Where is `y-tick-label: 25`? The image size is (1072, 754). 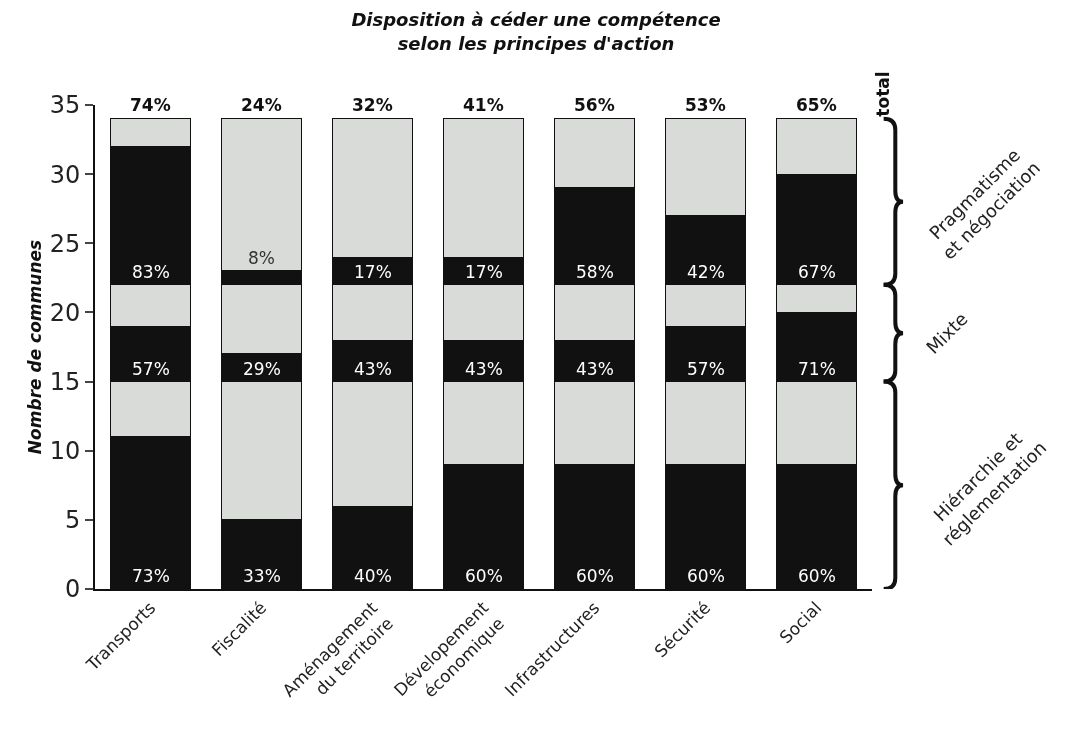 y-tick-label: 25 is located at coordinates (65, 243).